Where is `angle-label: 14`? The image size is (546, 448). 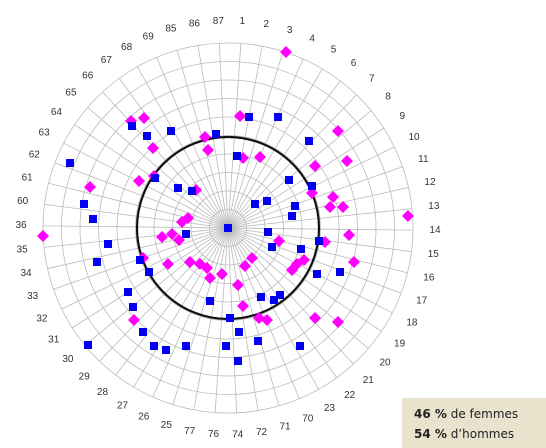
angle-label: 14 is located at coordinates (435, 230).